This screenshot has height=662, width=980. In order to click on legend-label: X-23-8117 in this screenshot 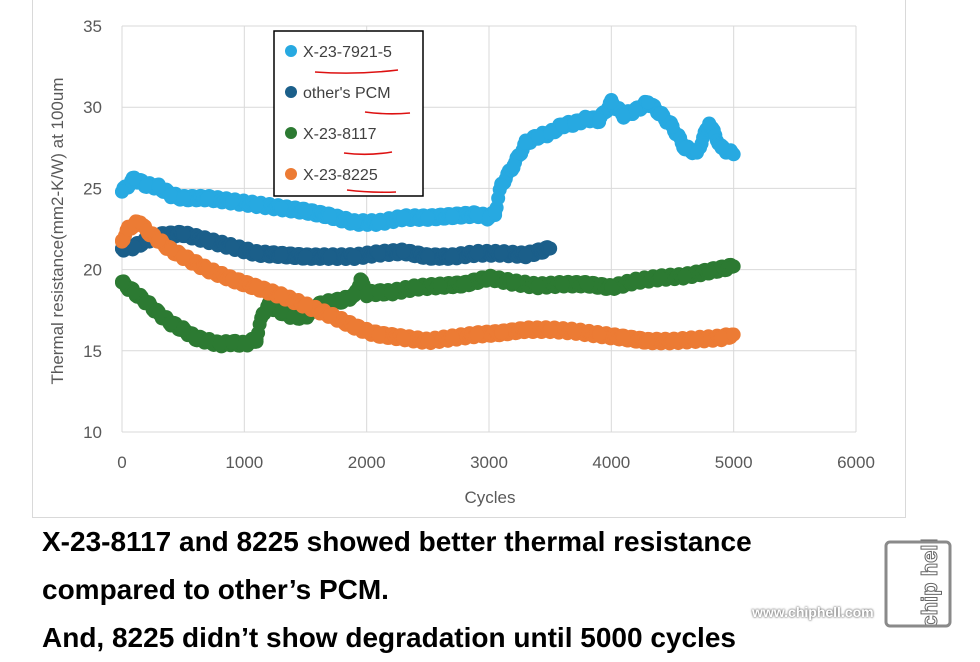, I will do `click(340, 134)`.